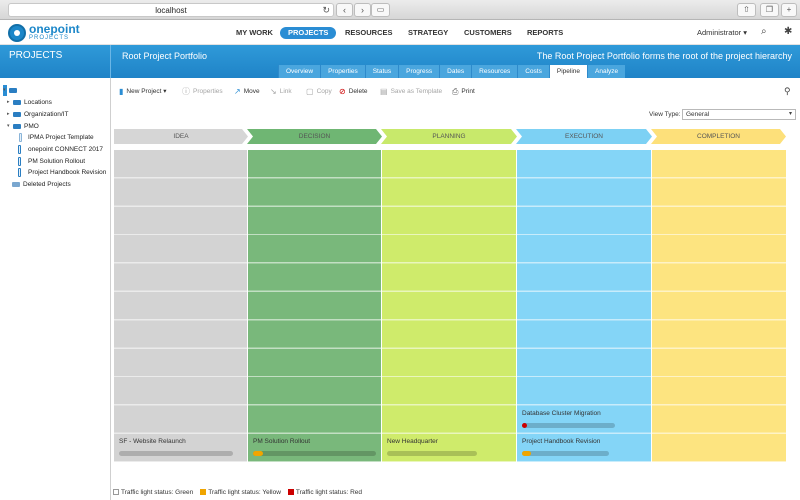 The image size is (800, 500). Describe the element at coordinates (237, 91) in the screenshot. I see `move-icon: ↗` at that location.